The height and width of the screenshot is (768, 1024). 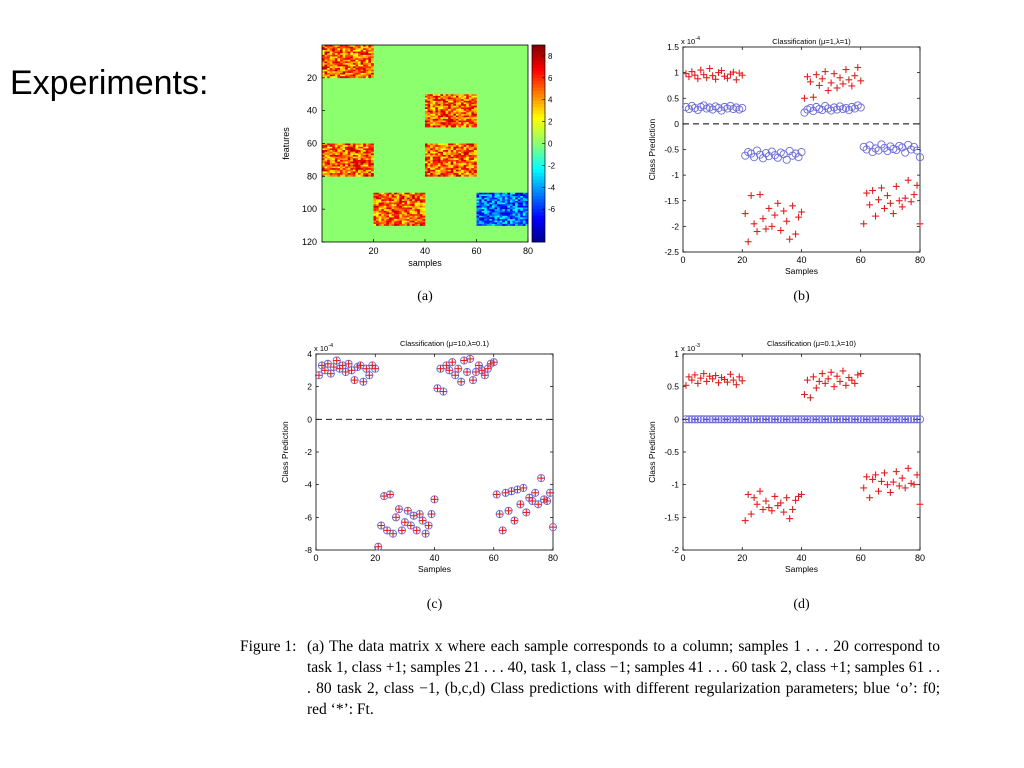 What do you see at coordinates (425, 296) in the screenshot?
I see `panel-label: (a)` at bounding box center [425, 296].